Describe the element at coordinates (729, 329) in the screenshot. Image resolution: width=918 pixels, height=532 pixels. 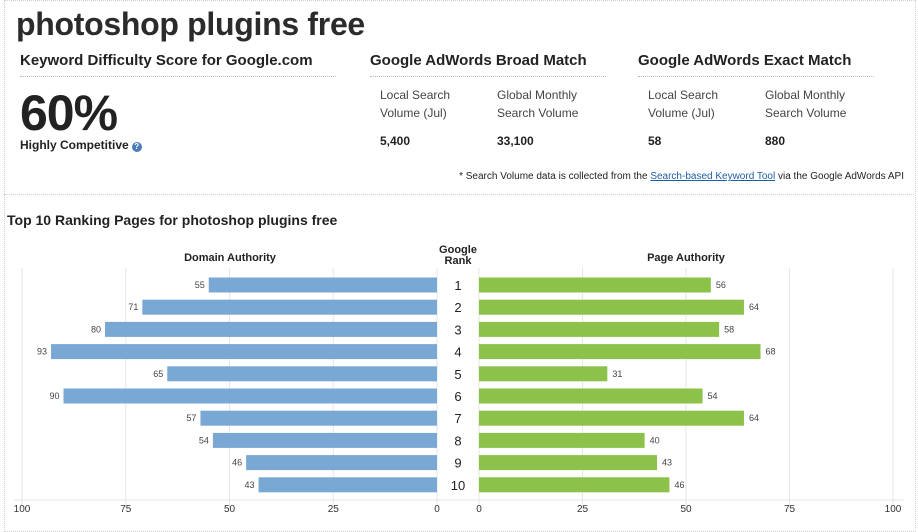
I see `page-authority-value: 58` at that location.